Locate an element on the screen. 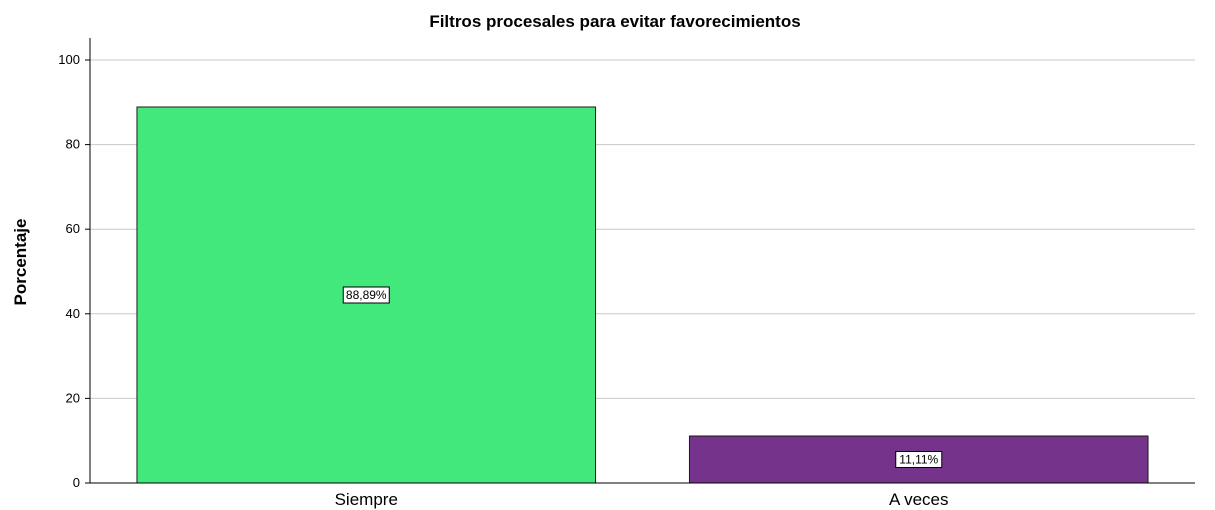 Image resolution: width=1215 pixels, height=510 pixels. y-tick-label: 40 is located at coordinates (73, 313).